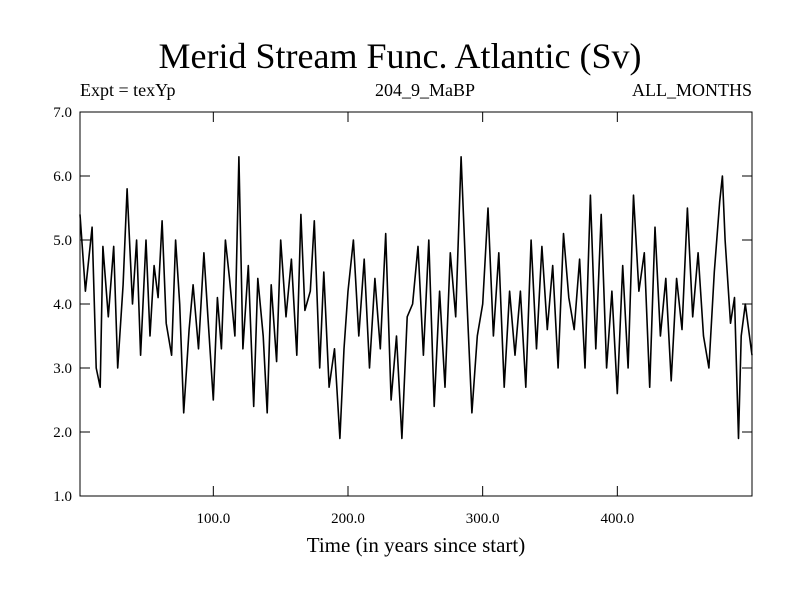 Image resolution: width=800 pixels, height=600 pixels. Describe the element at coordinates (128, 90) in the screenshot. I see `experiment-label: Expt = texYp` at that location.